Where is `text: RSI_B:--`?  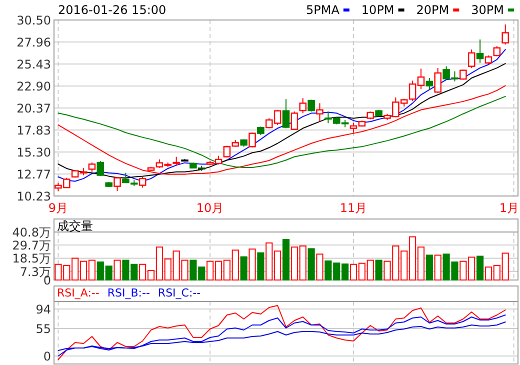
text: RSI_B:-- is located at coordinates (128, 293).